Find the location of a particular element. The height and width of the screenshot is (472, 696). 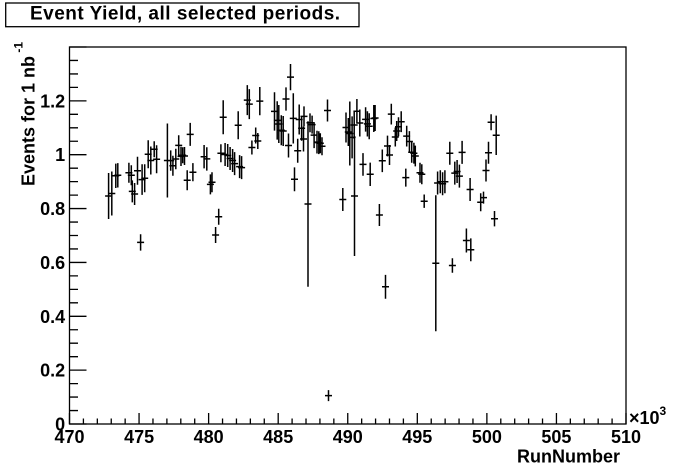

svg-text: 510 is located at coordinates (626, 437).